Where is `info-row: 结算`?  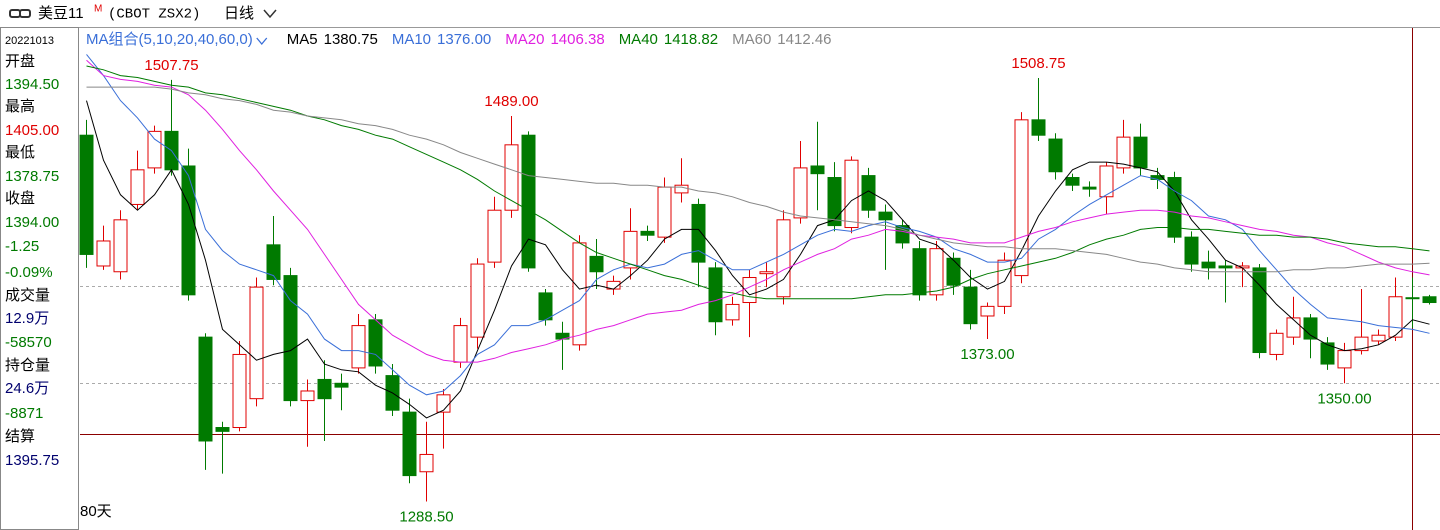 info-row: 结算 is located at coordinates (20, 436).